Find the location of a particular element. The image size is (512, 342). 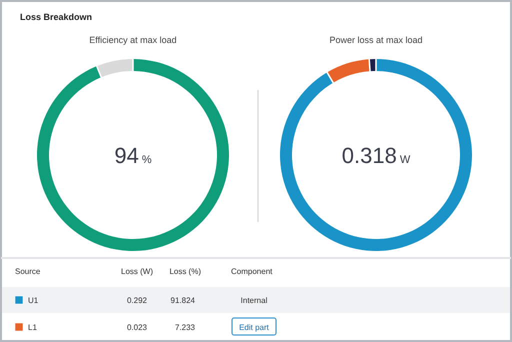

chart-title: Efficiency at max load is located at coordinates (133, 40).